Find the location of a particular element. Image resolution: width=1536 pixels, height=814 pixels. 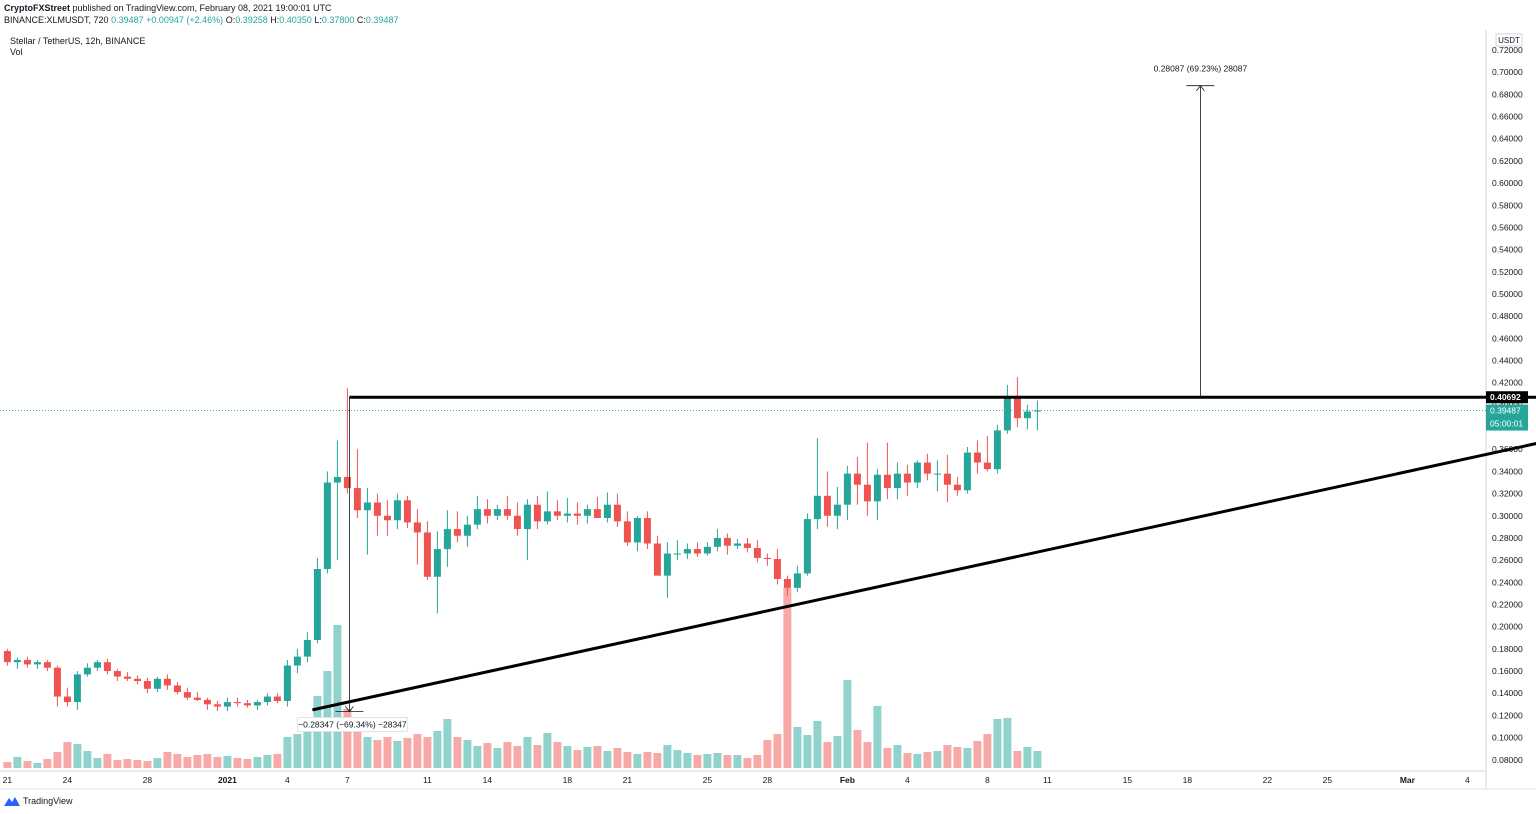

currency-label: USDT is located at coordinates (1509, 40).